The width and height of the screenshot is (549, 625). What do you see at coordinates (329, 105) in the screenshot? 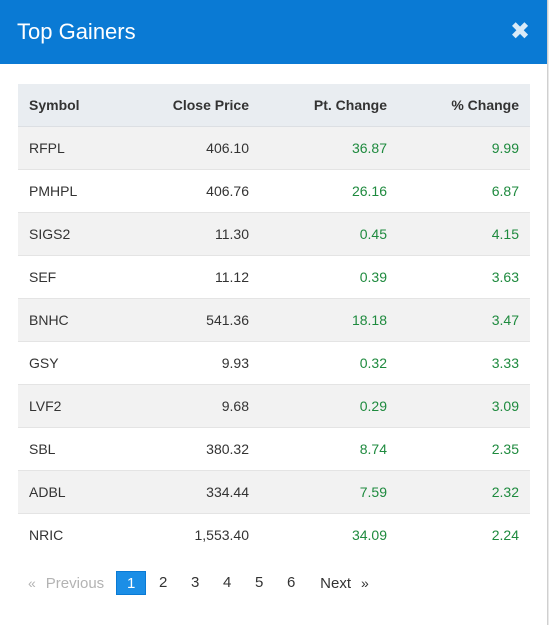
I see `column-header-pt-change: Pt. Change` at bounding box center [329, 105].